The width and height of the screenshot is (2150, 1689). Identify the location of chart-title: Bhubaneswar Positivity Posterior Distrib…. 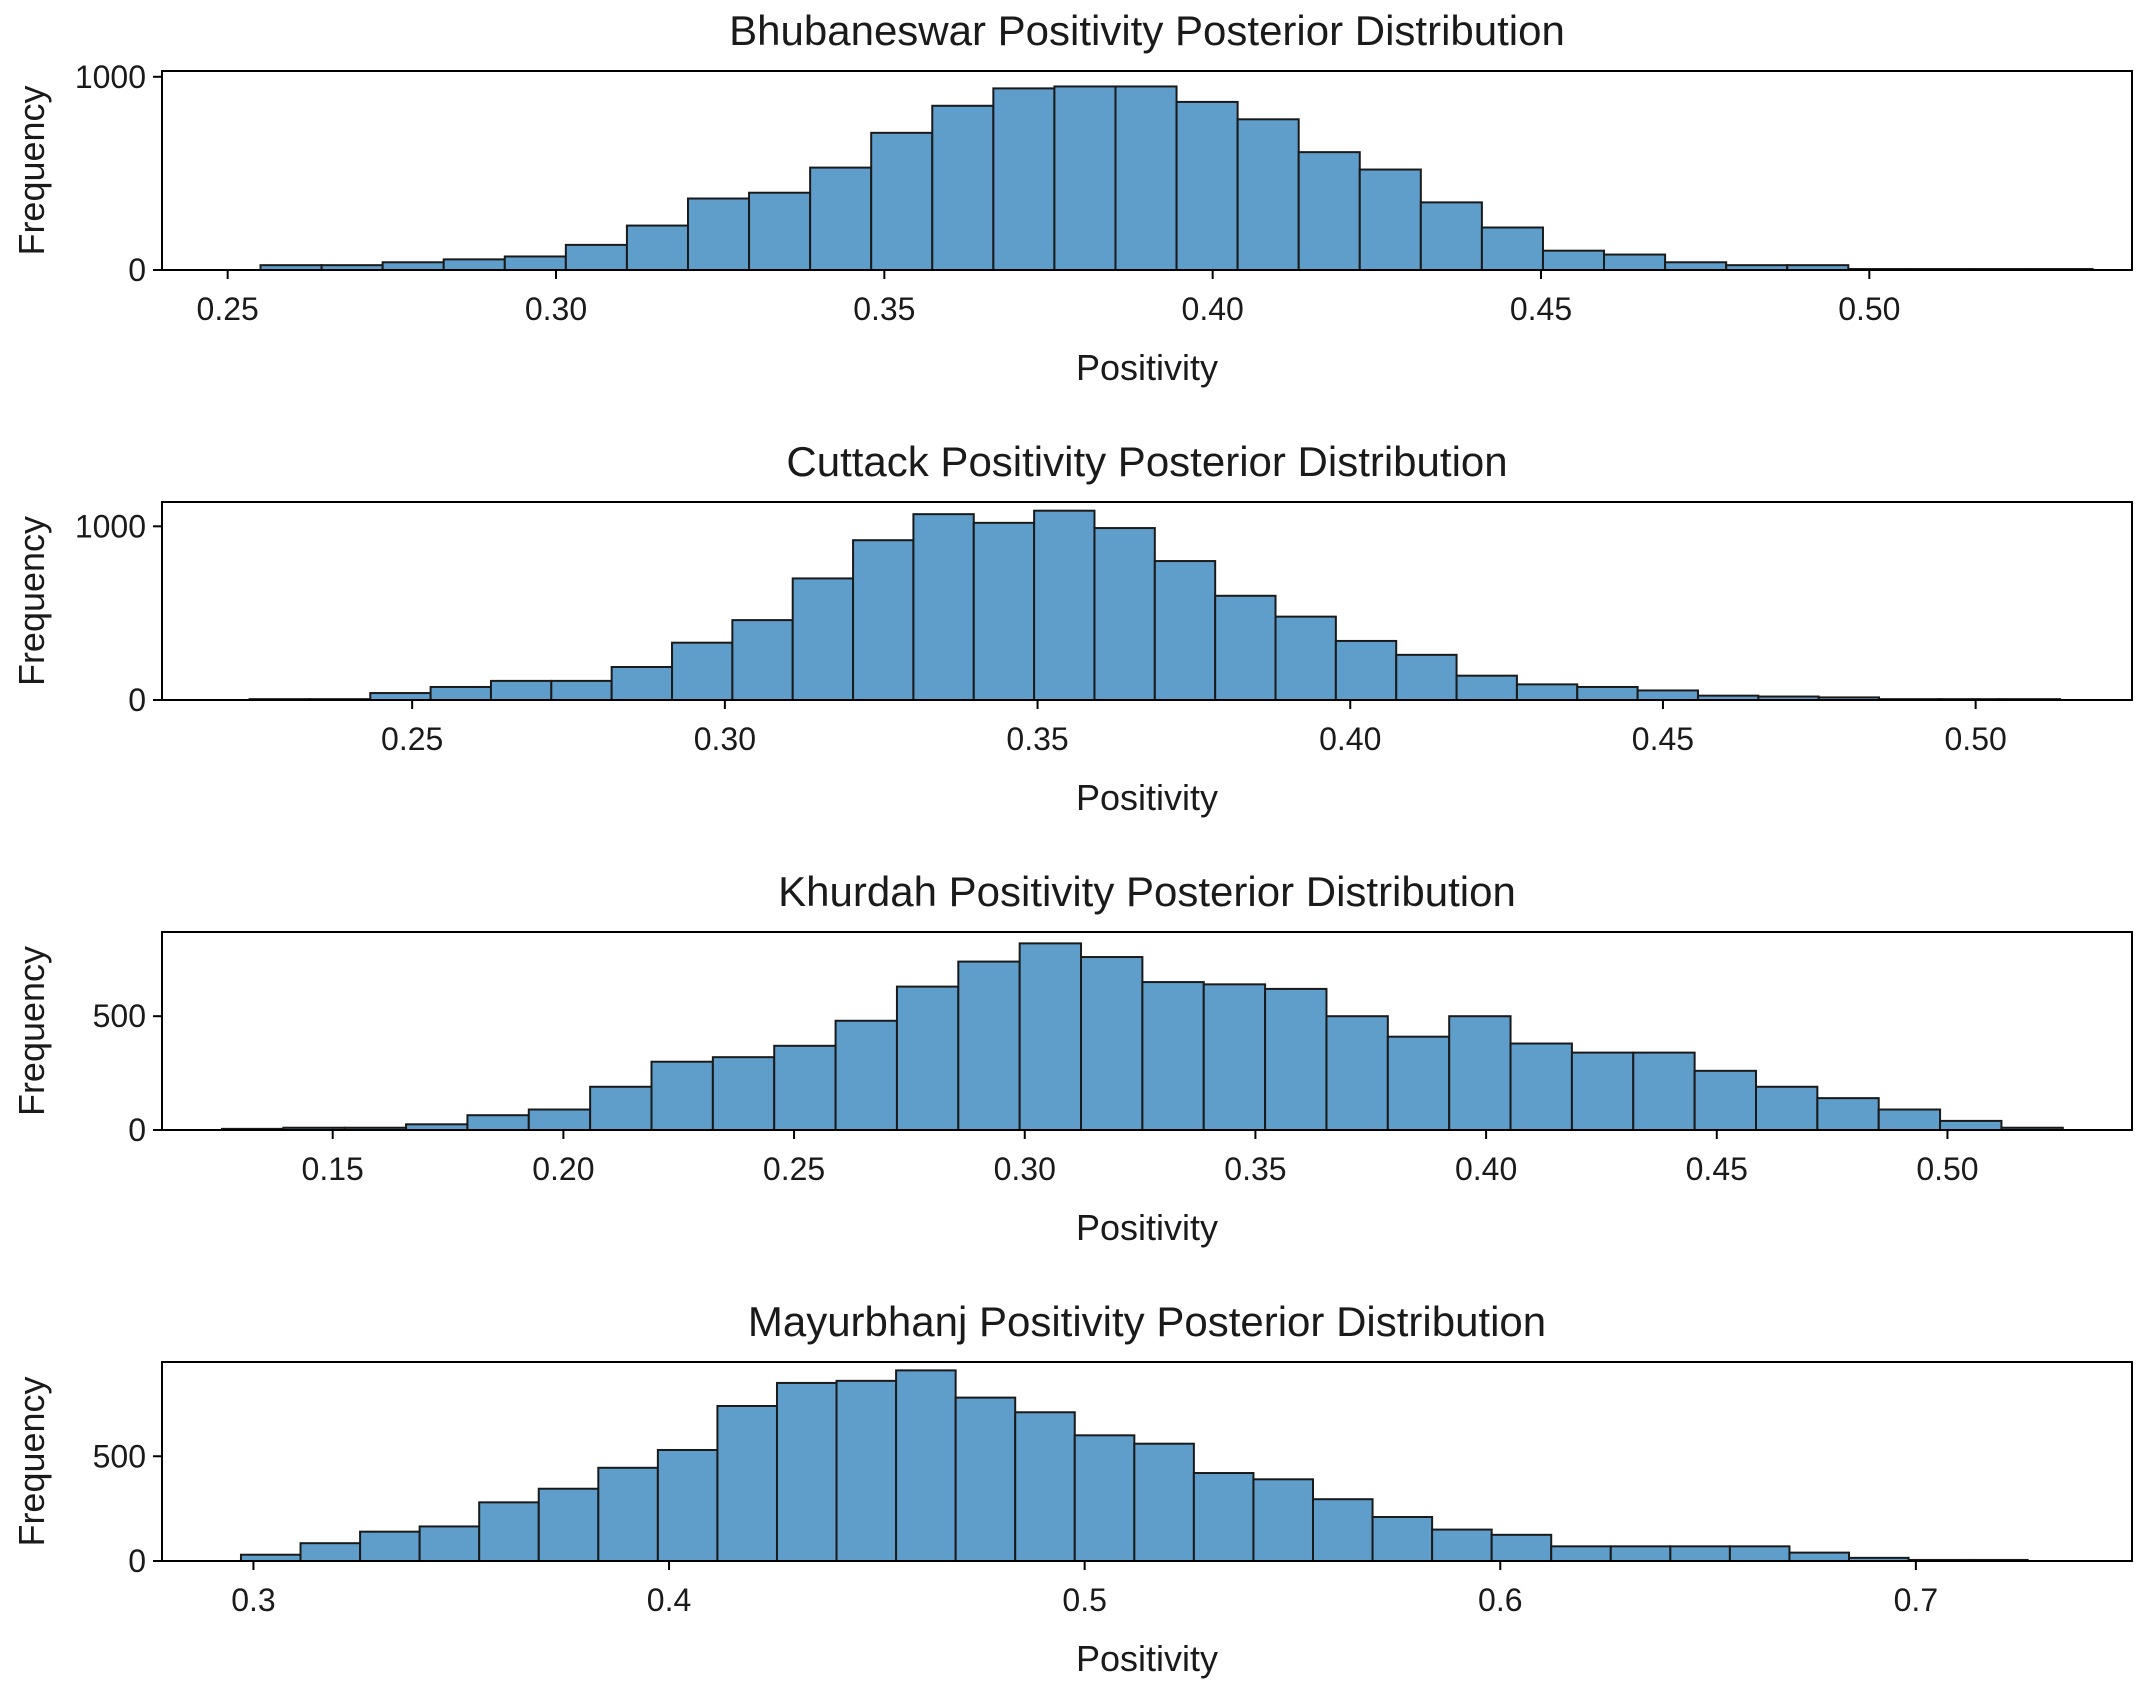
(1147, 30).